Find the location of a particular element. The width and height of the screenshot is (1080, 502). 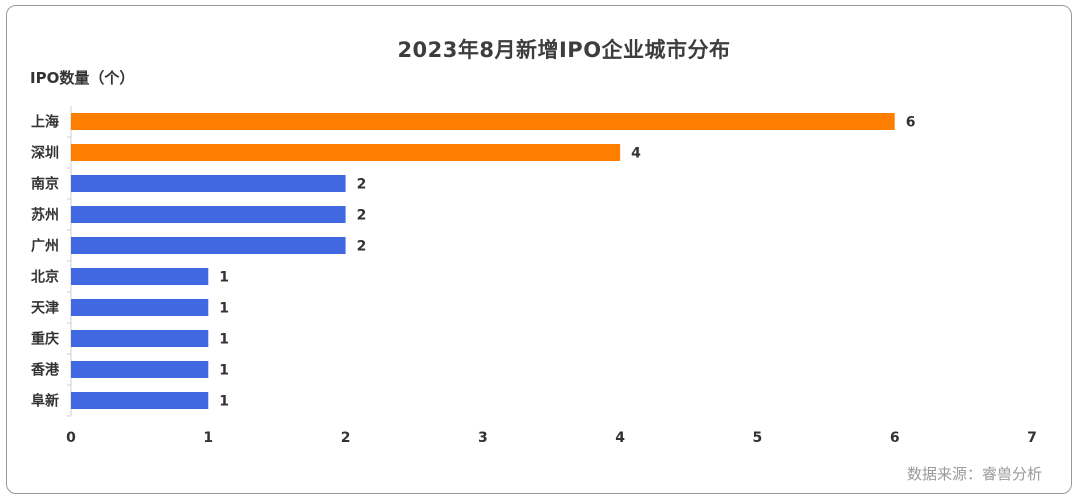

category-label: 南京 is located at coordinates (45, 184).